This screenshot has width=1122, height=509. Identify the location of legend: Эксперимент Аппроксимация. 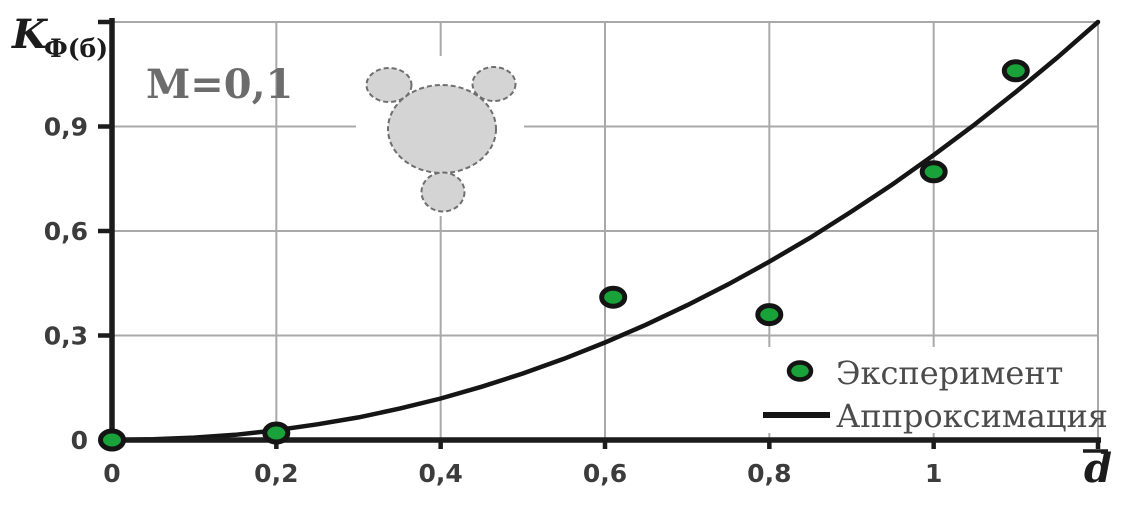
(933, 391).